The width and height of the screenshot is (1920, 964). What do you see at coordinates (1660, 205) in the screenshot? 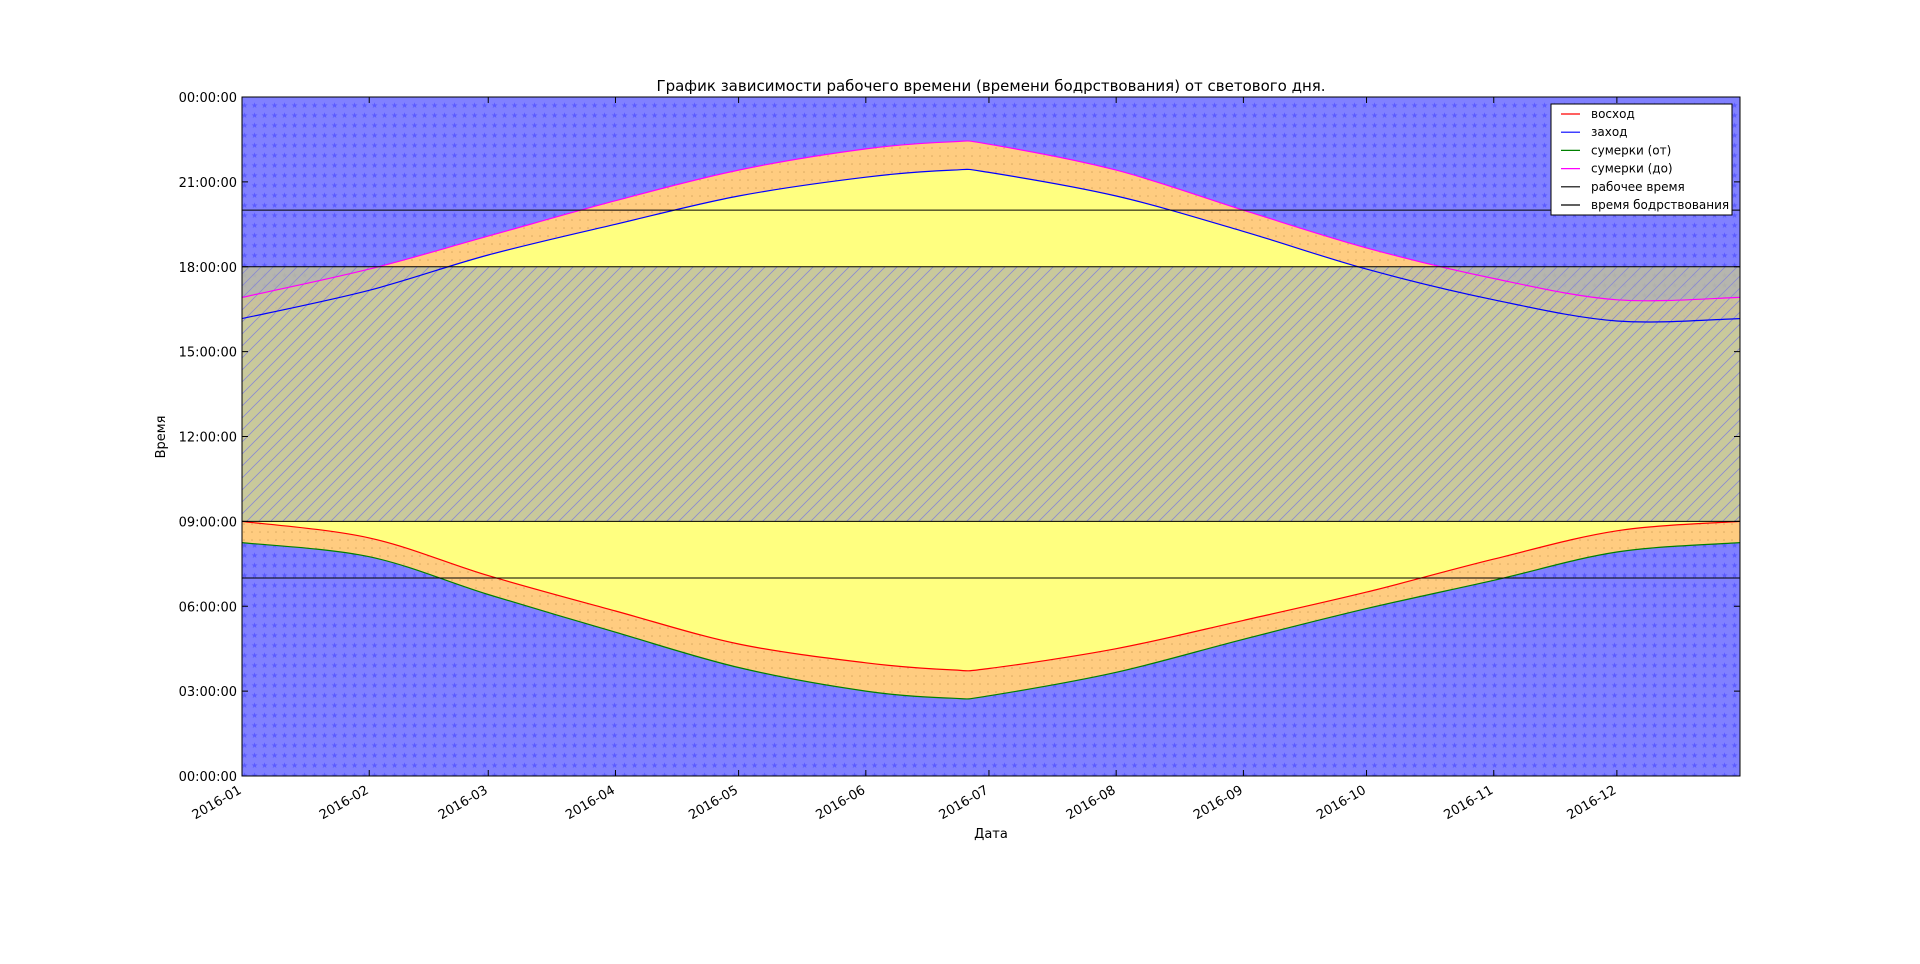
I see `legend-label: время бодрствования` at bounding box center [1660, 205].